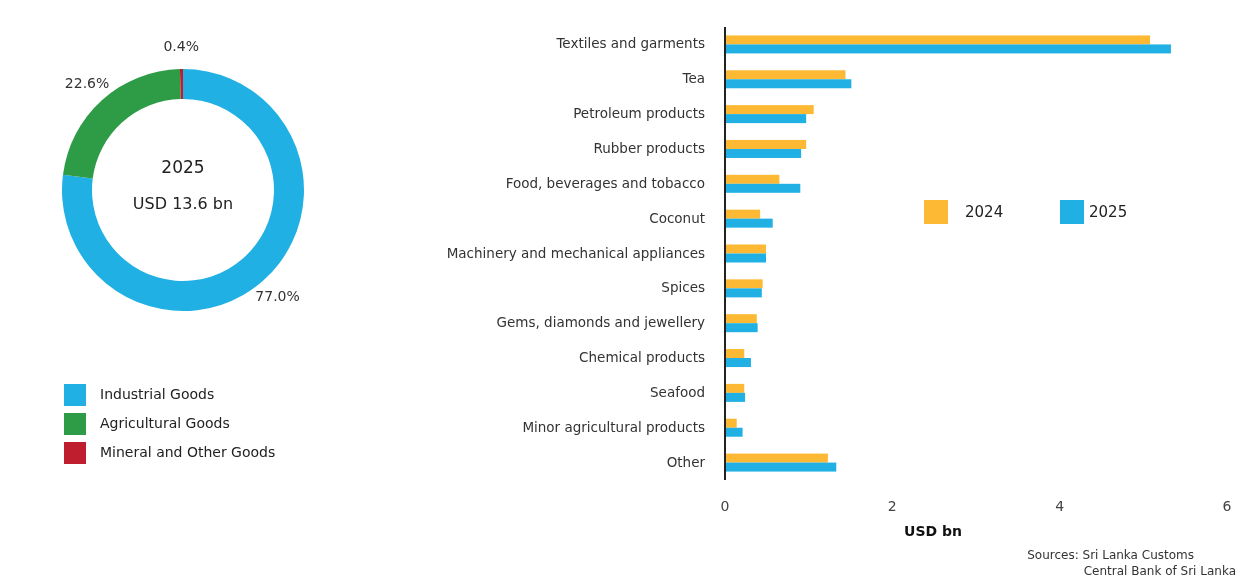  I want to click on data-label: 22.6%, so click(87, 82).